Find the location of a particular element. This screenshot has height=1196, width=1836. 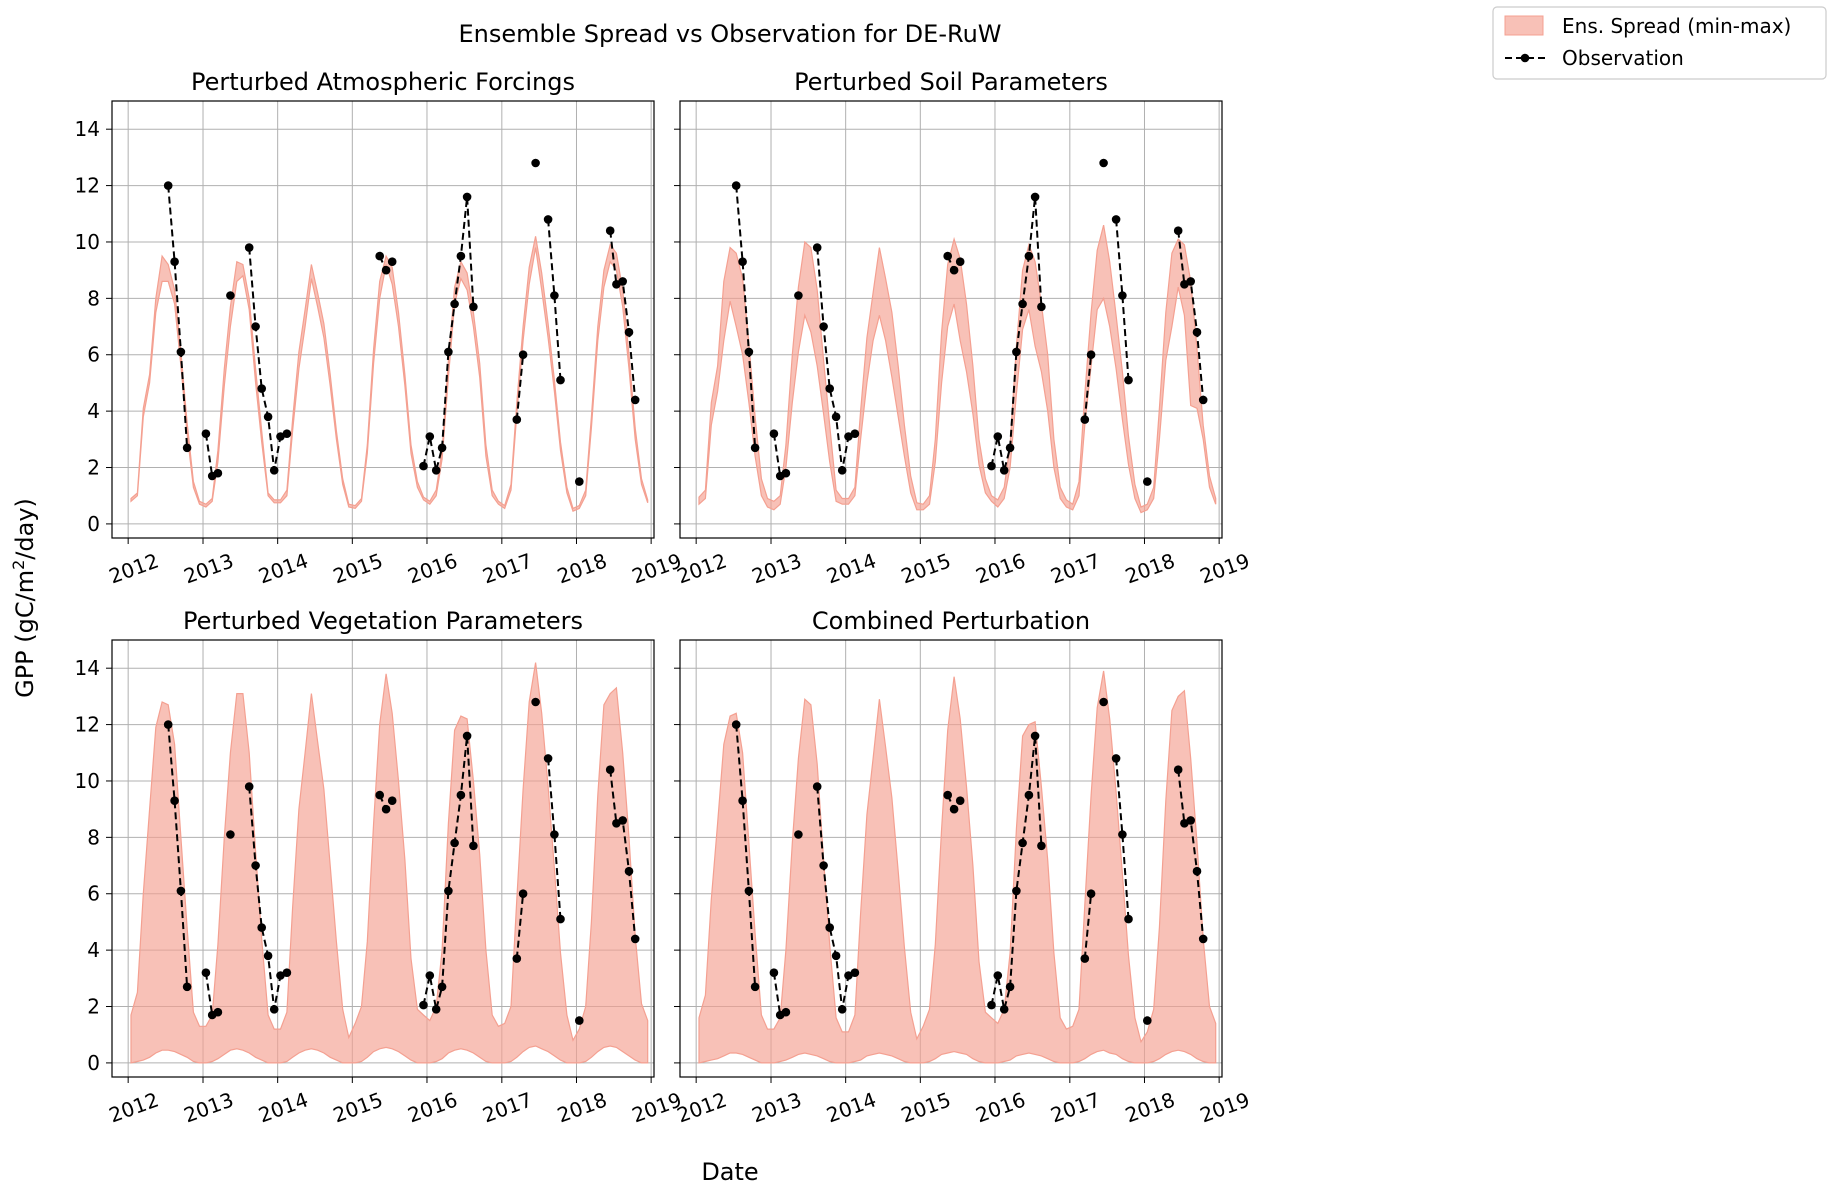

y-tick-label: 2 is located at coordinates (93, 468).